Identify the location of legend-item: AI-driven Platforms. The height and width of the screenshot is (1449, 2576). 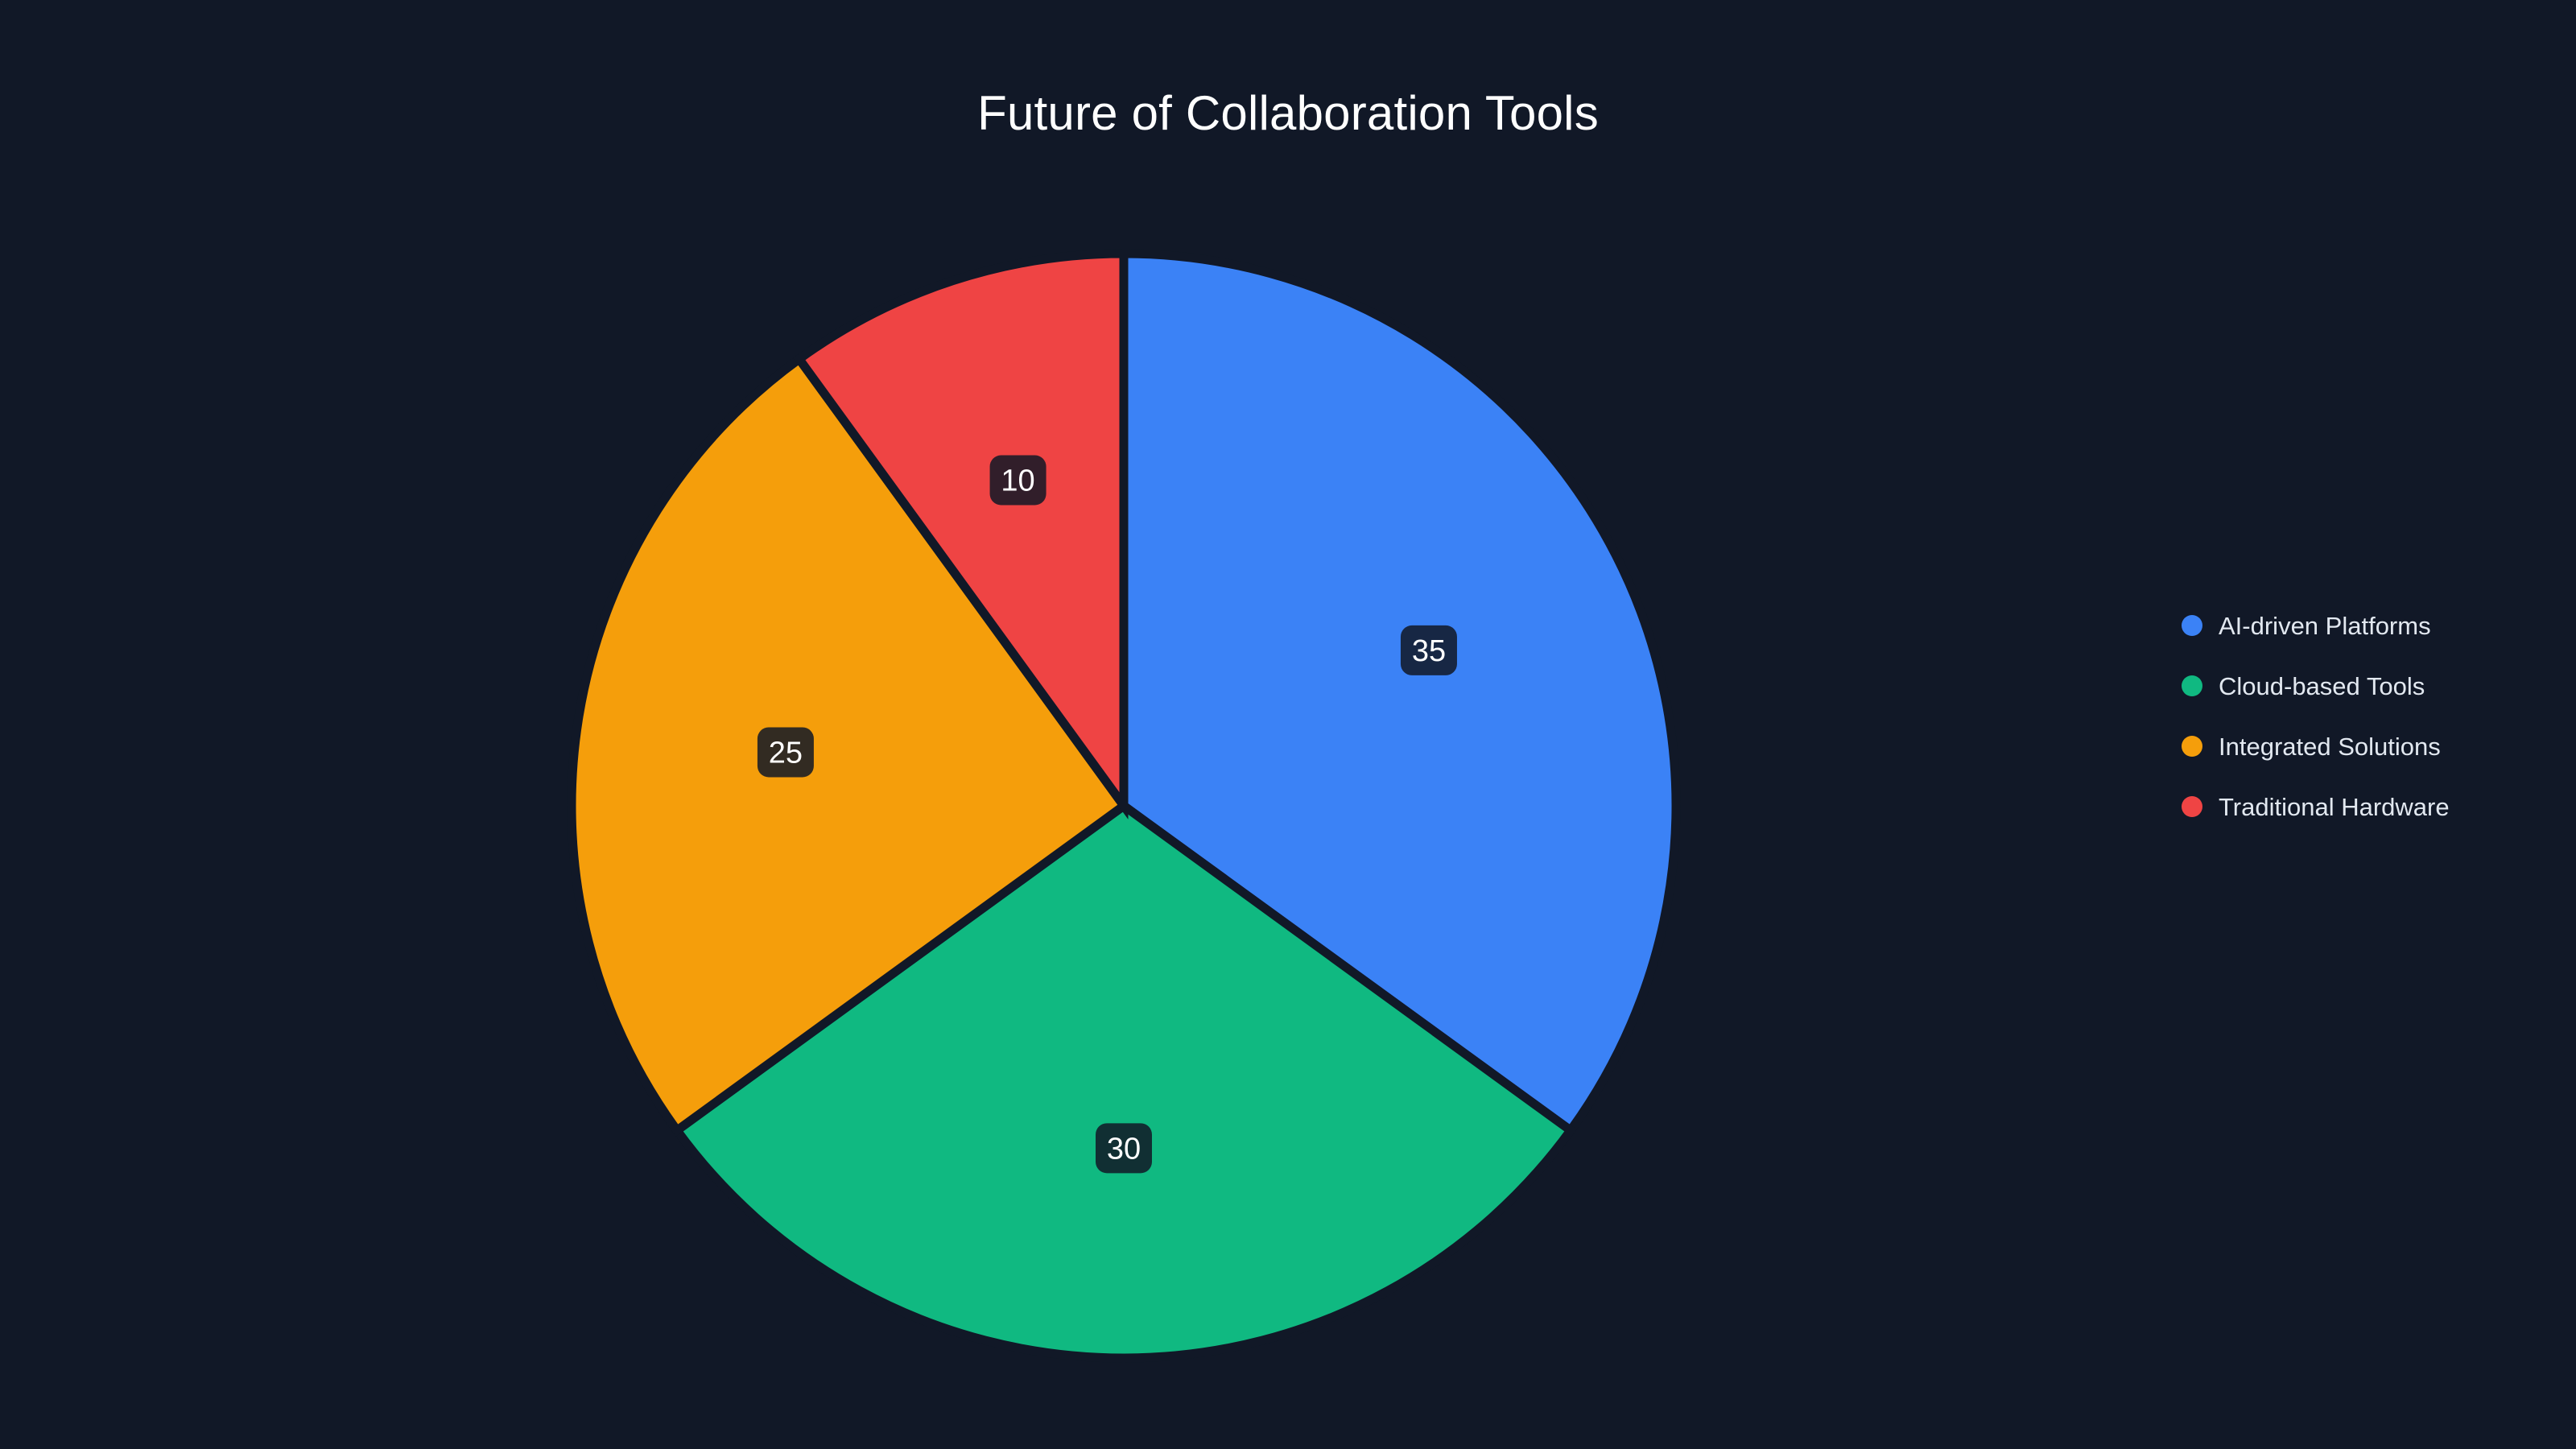
(2316, 625).